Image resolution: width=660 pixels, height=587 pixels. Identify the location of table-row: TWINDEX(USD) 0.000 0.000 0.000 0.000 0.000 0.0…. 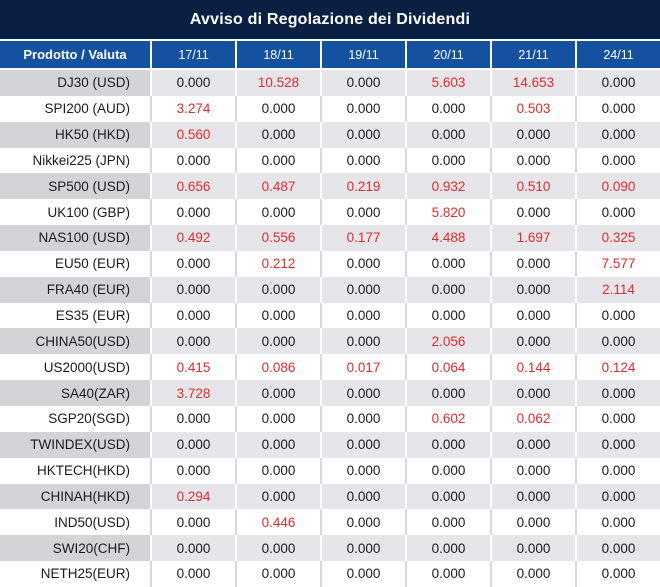
(330, 444).